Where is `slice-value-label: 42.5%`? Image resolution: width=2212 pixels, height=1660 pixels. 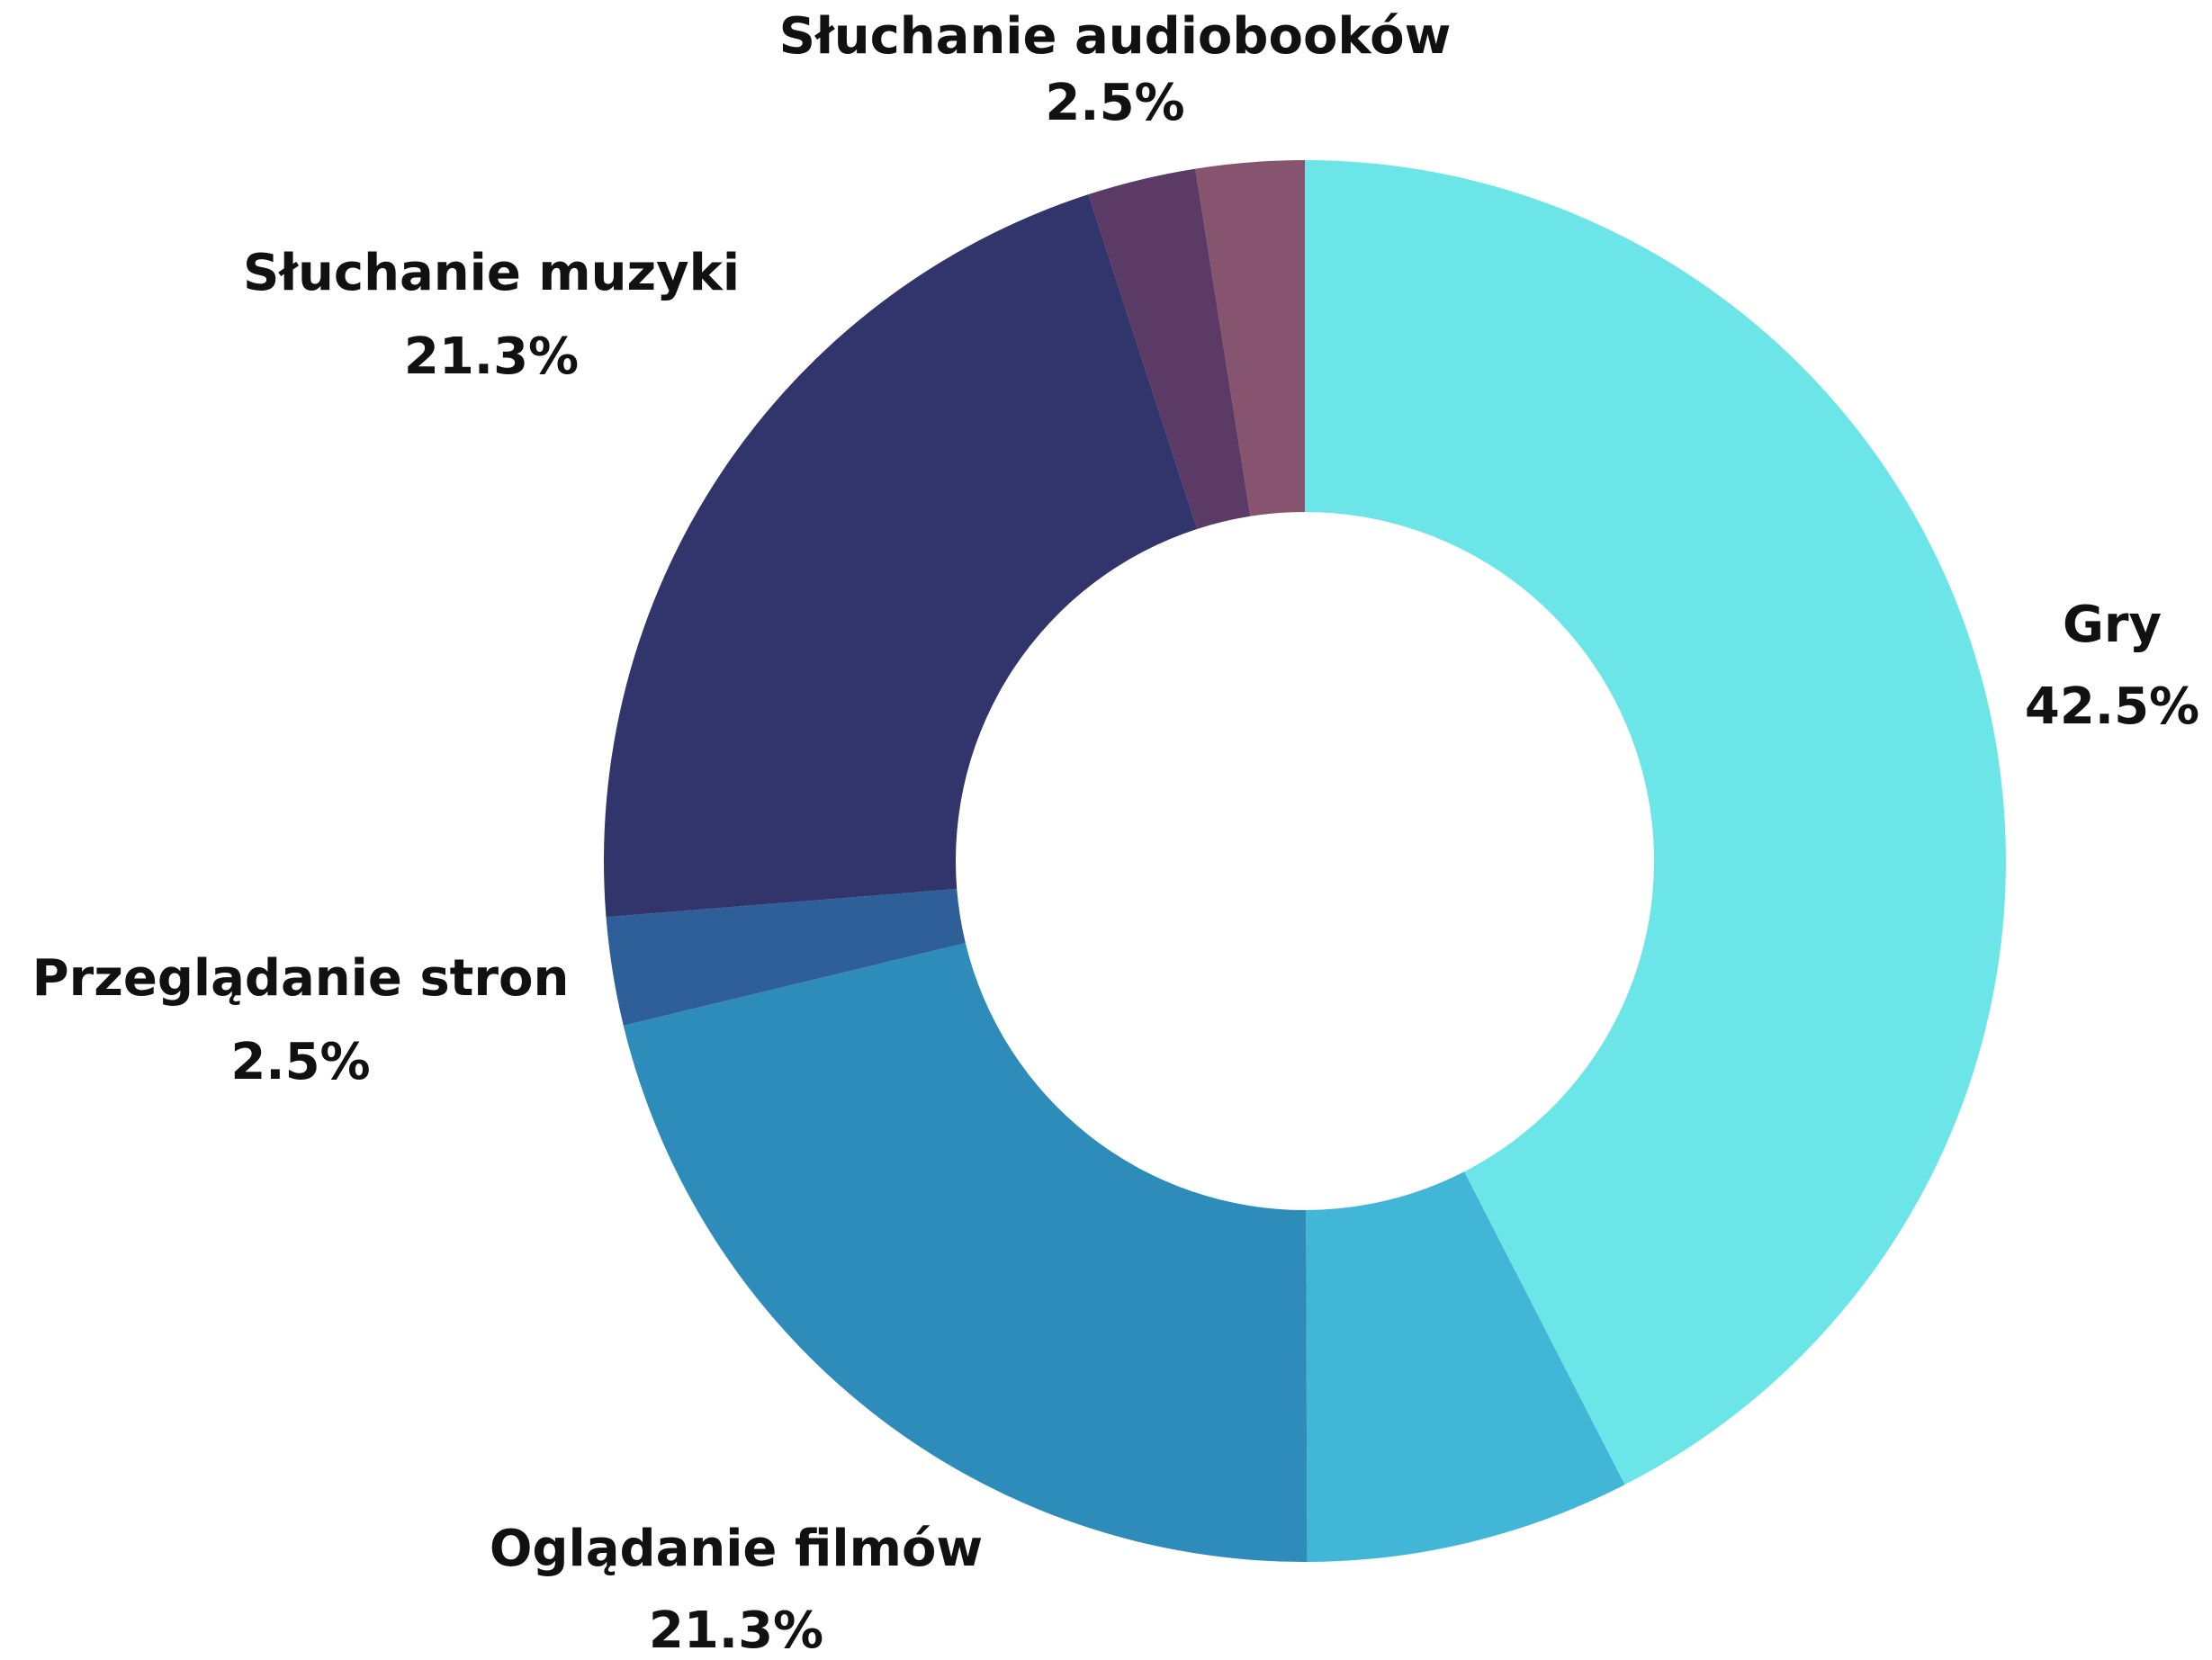
slice-value-label: 42.5% is located at coordinates (2112, 706).